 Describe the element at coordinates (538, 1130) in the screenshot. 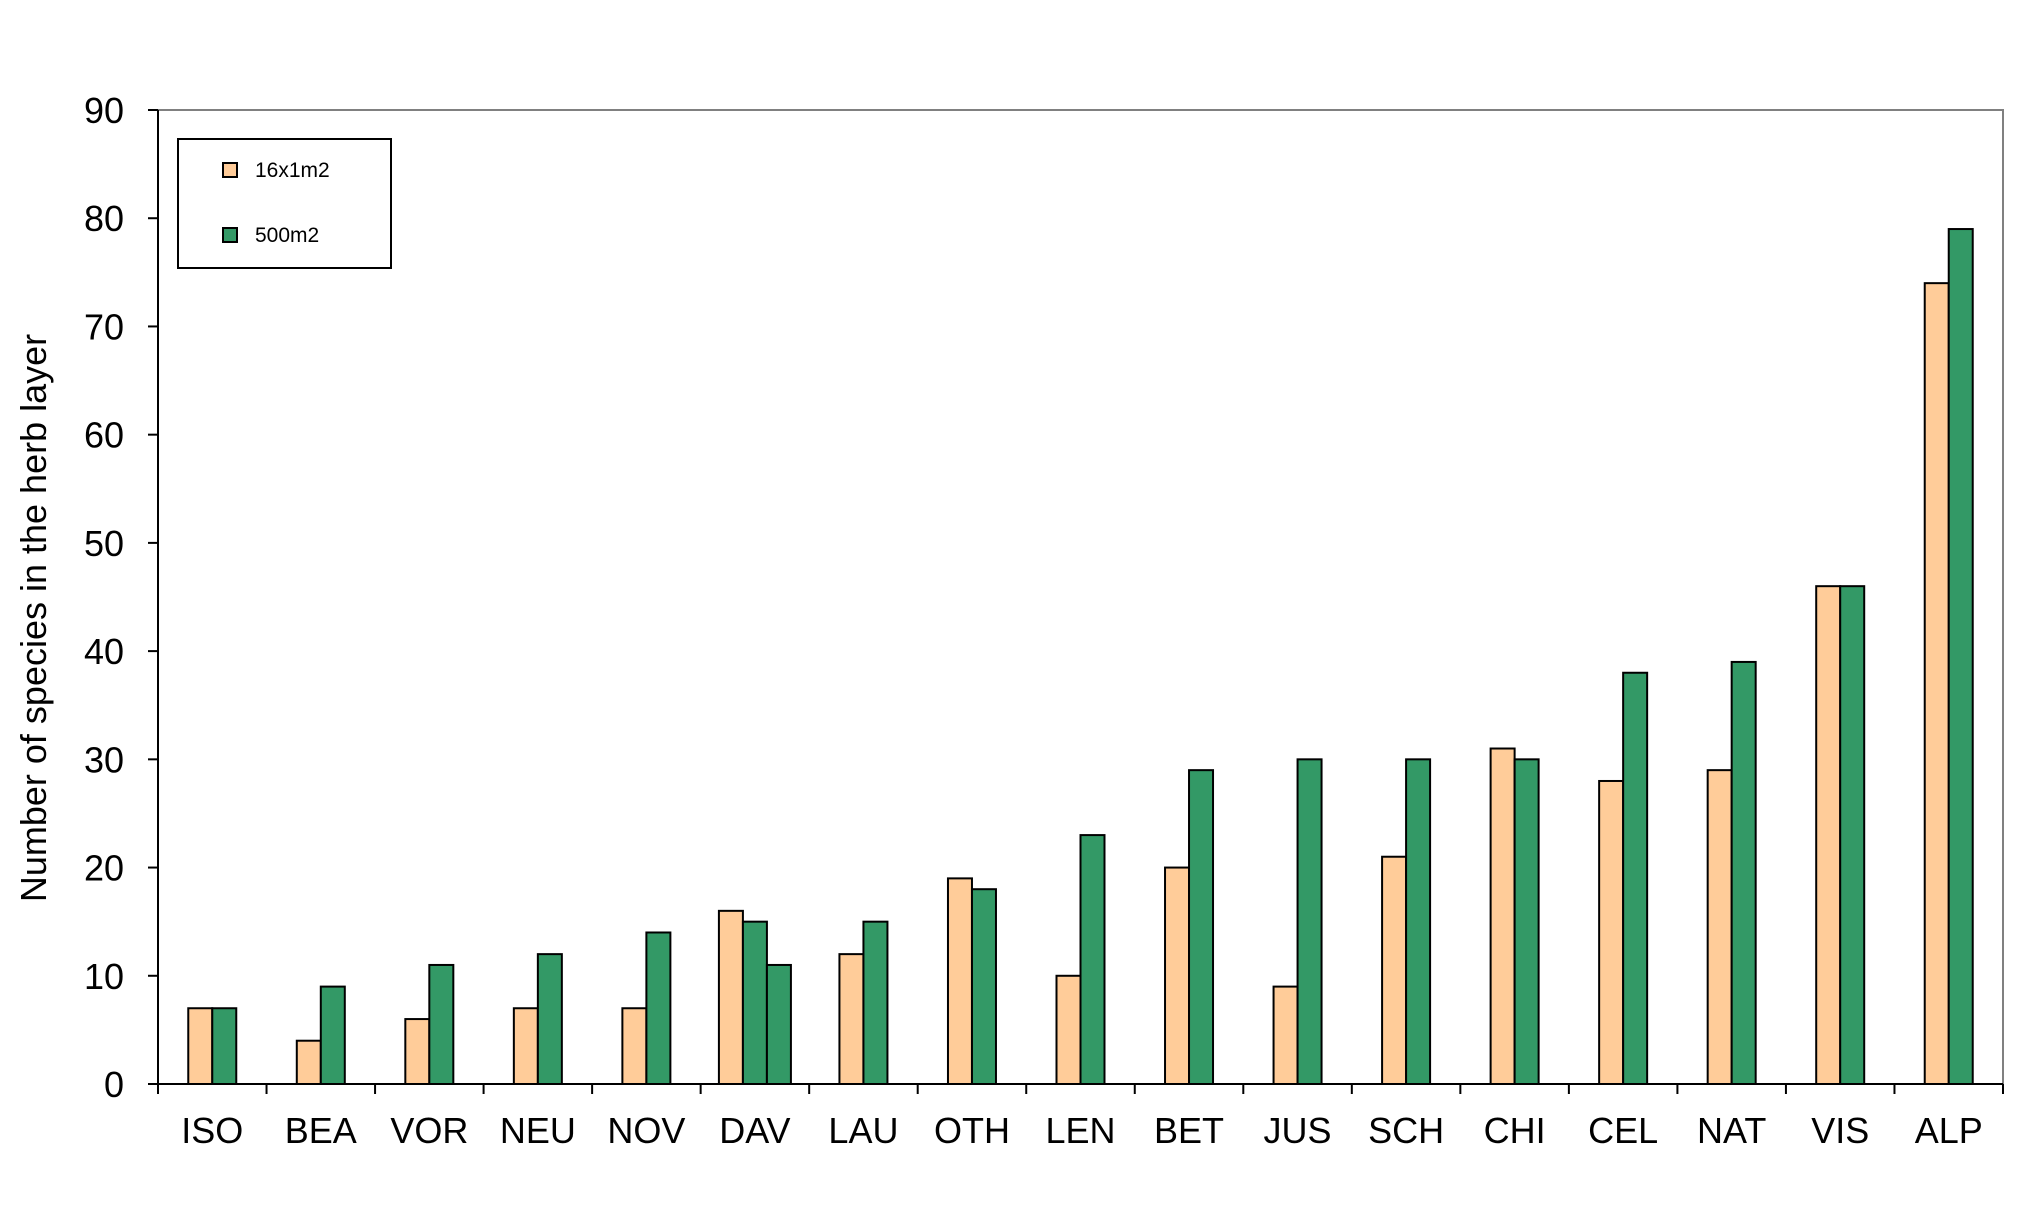

I see `x-tick-label: NEU` at that location.